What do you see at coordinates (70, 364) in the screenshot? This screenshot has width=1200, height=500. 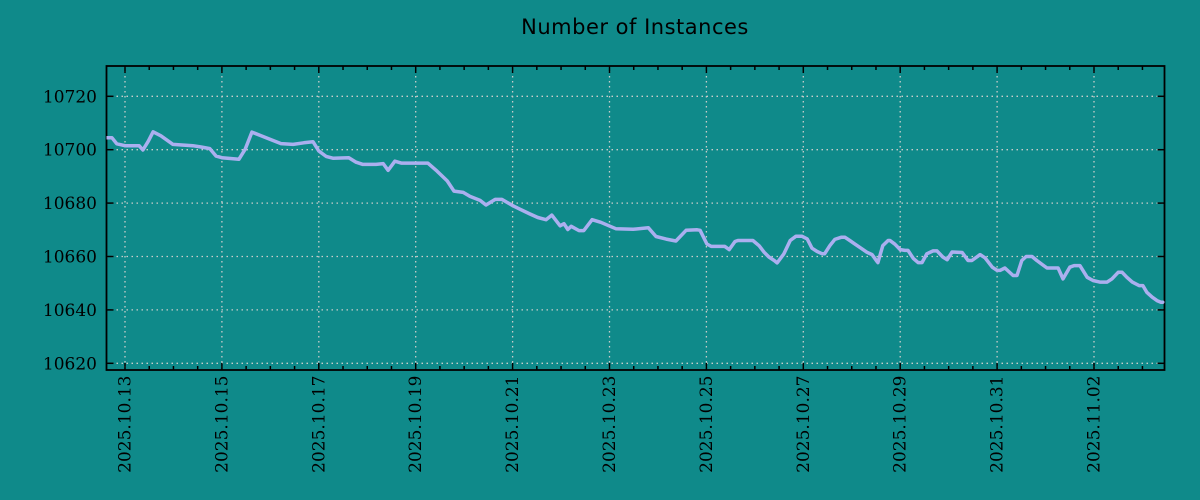 I see `y-tick-label: 10620` at bounding box center [70, 364].